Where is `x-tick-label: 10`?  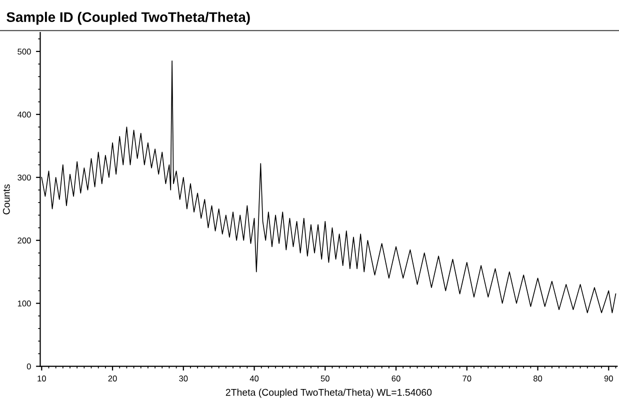
x-tick-label: 10 is located at coordinates (42, 379).